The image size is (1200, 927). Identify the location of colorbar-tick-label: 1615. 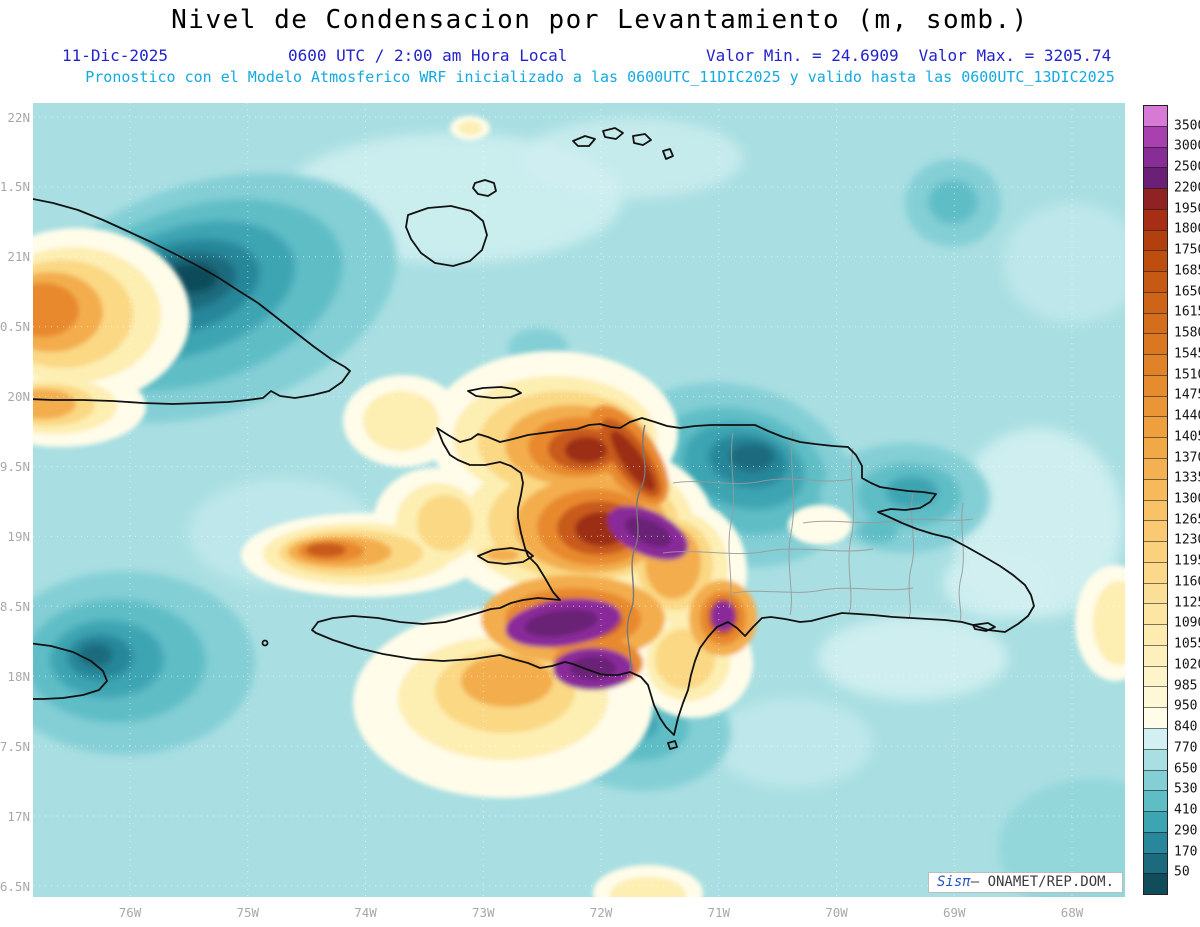
(1187, 312).